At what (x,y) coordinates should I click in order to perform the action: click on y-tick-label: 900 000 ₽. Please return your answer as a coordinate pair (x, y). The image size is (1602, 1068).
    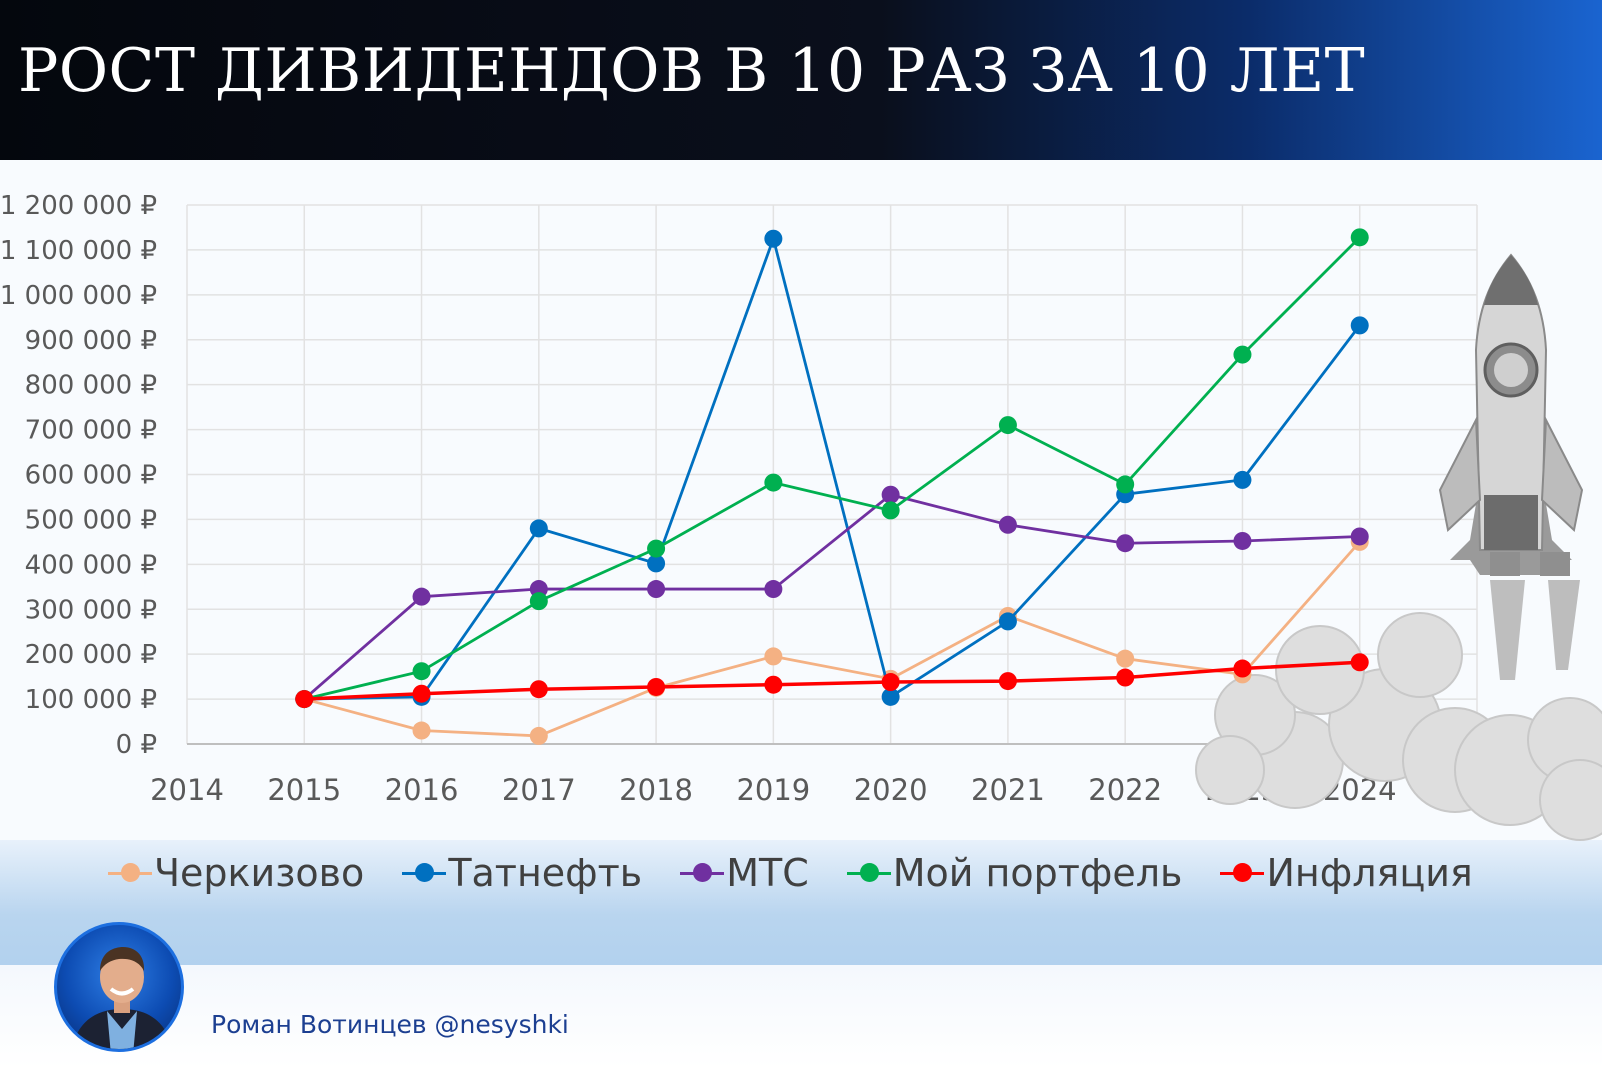
    Looking at the image, I should click on (91, 341).